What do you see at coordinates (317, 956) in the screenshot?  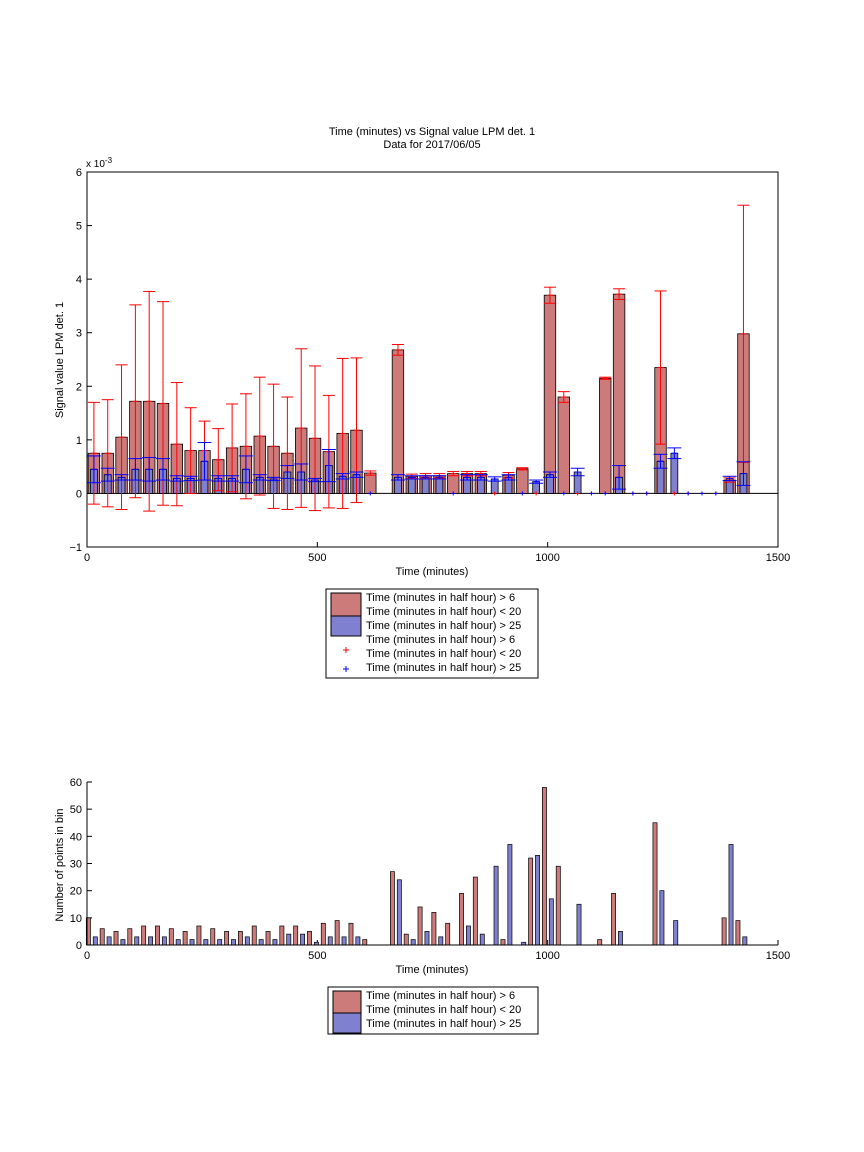 I see `x-tick-label: 500` at bounding box center [317, 956].